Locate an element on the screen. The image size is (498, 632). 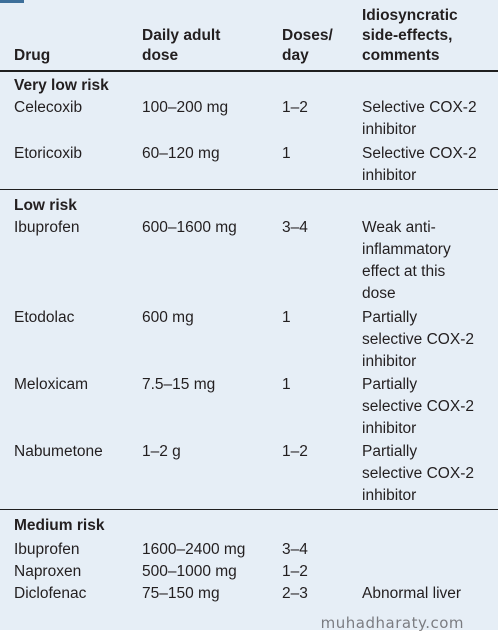
table-cell-drug: Naproxen is located at coordinates (48, 571).